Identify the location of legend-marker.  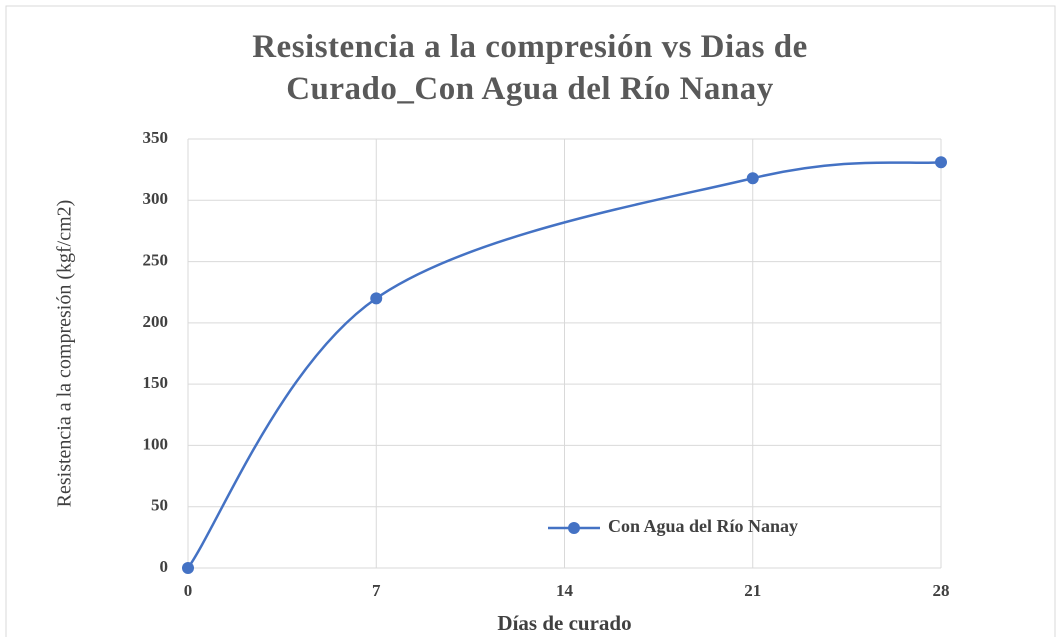
(574, 528).